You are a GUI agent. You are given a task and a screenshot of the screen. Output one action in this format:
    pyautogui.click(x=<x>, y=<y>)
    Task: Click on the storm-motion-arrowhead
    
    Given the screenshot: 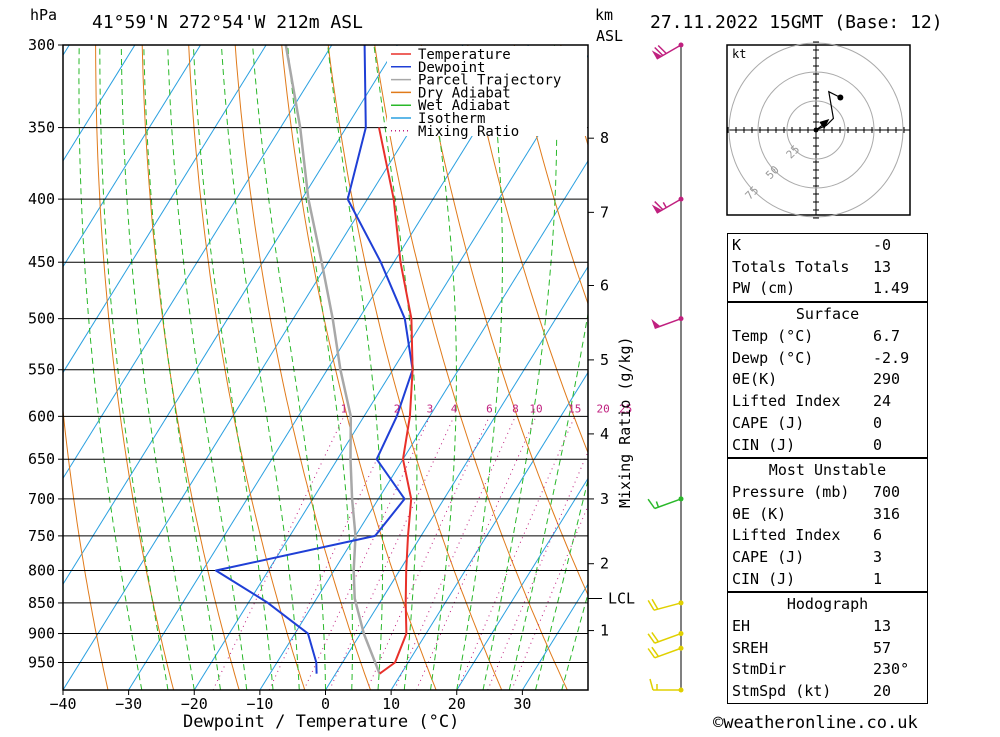 What is the action you would take?
    pyautogui.click(x=824, y=124)
    